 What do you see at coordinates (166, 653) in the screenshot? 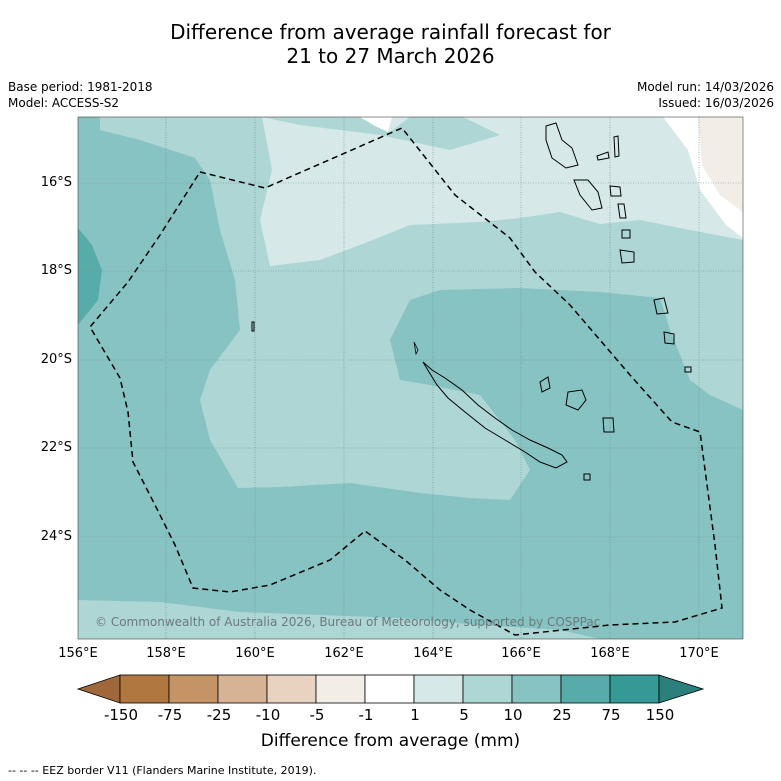
I see `lon-label-158e: 158°E` at bounding box center [166, 653].